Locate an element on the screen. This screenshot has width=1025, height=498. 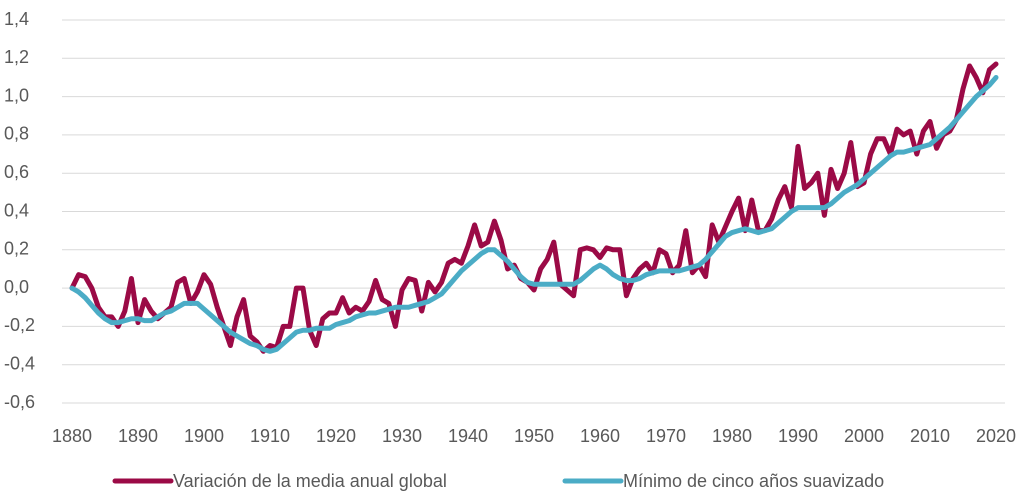
x-tick-label: 1890 is located at coordinates (138, 436).